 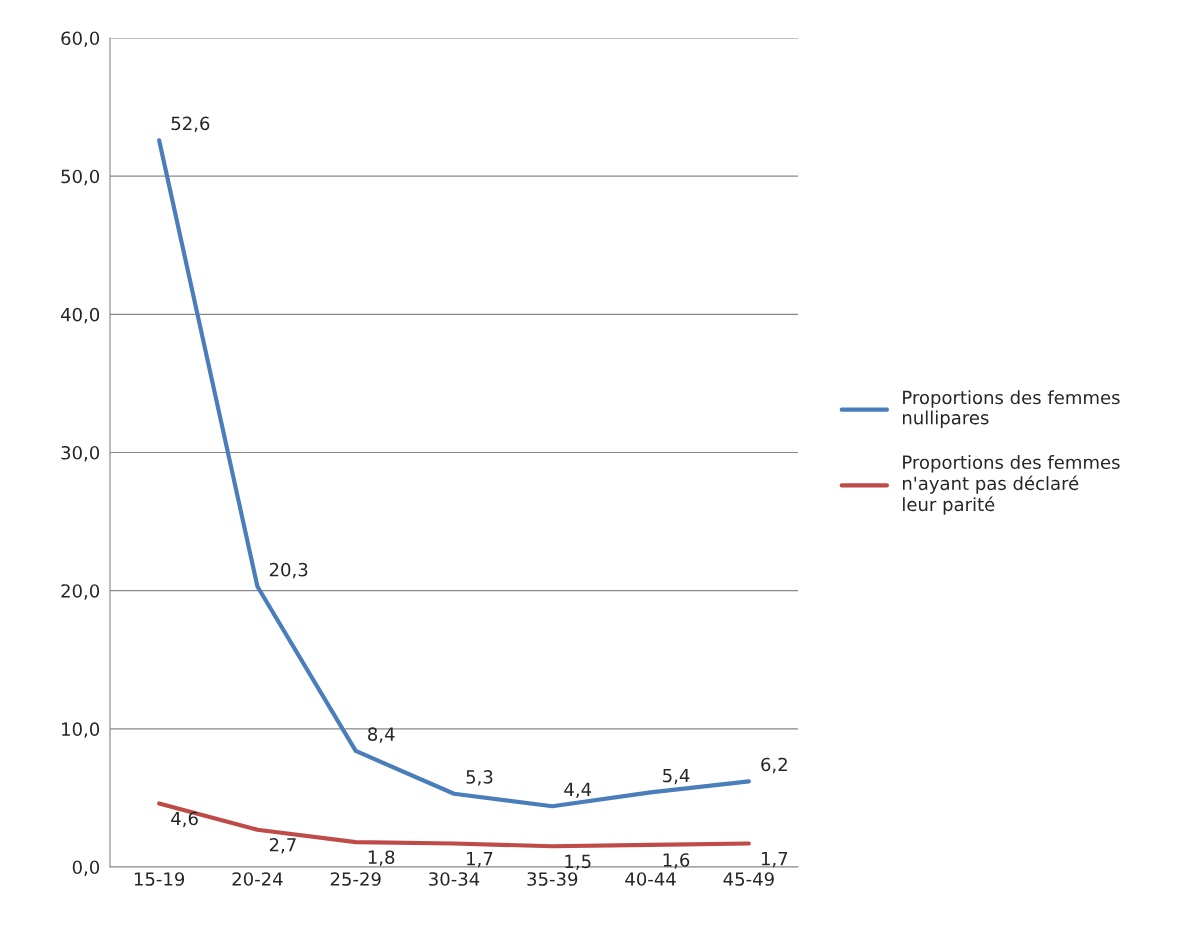 I want to click on data-label: 20,3, so click(x=288, y=570).